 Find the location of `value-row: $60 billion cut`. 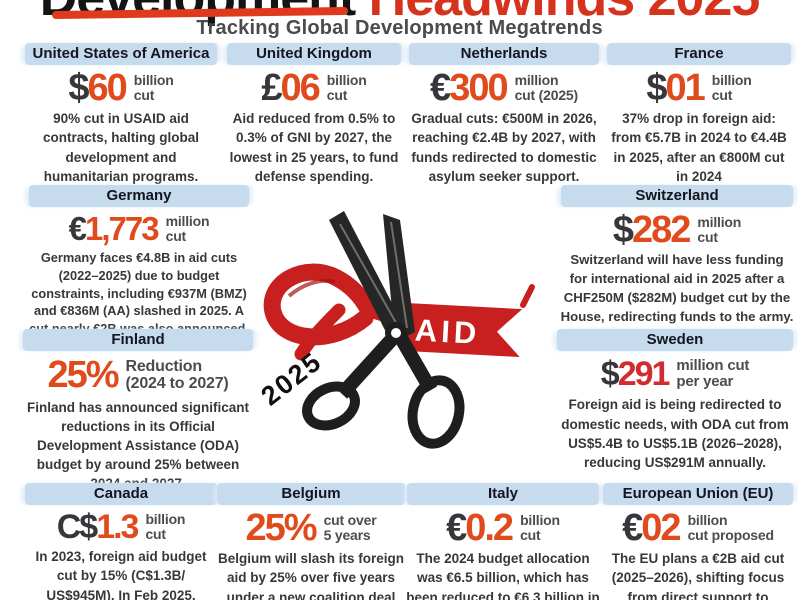

value-row: $60 billion cut is located at coordinates (121, 88).